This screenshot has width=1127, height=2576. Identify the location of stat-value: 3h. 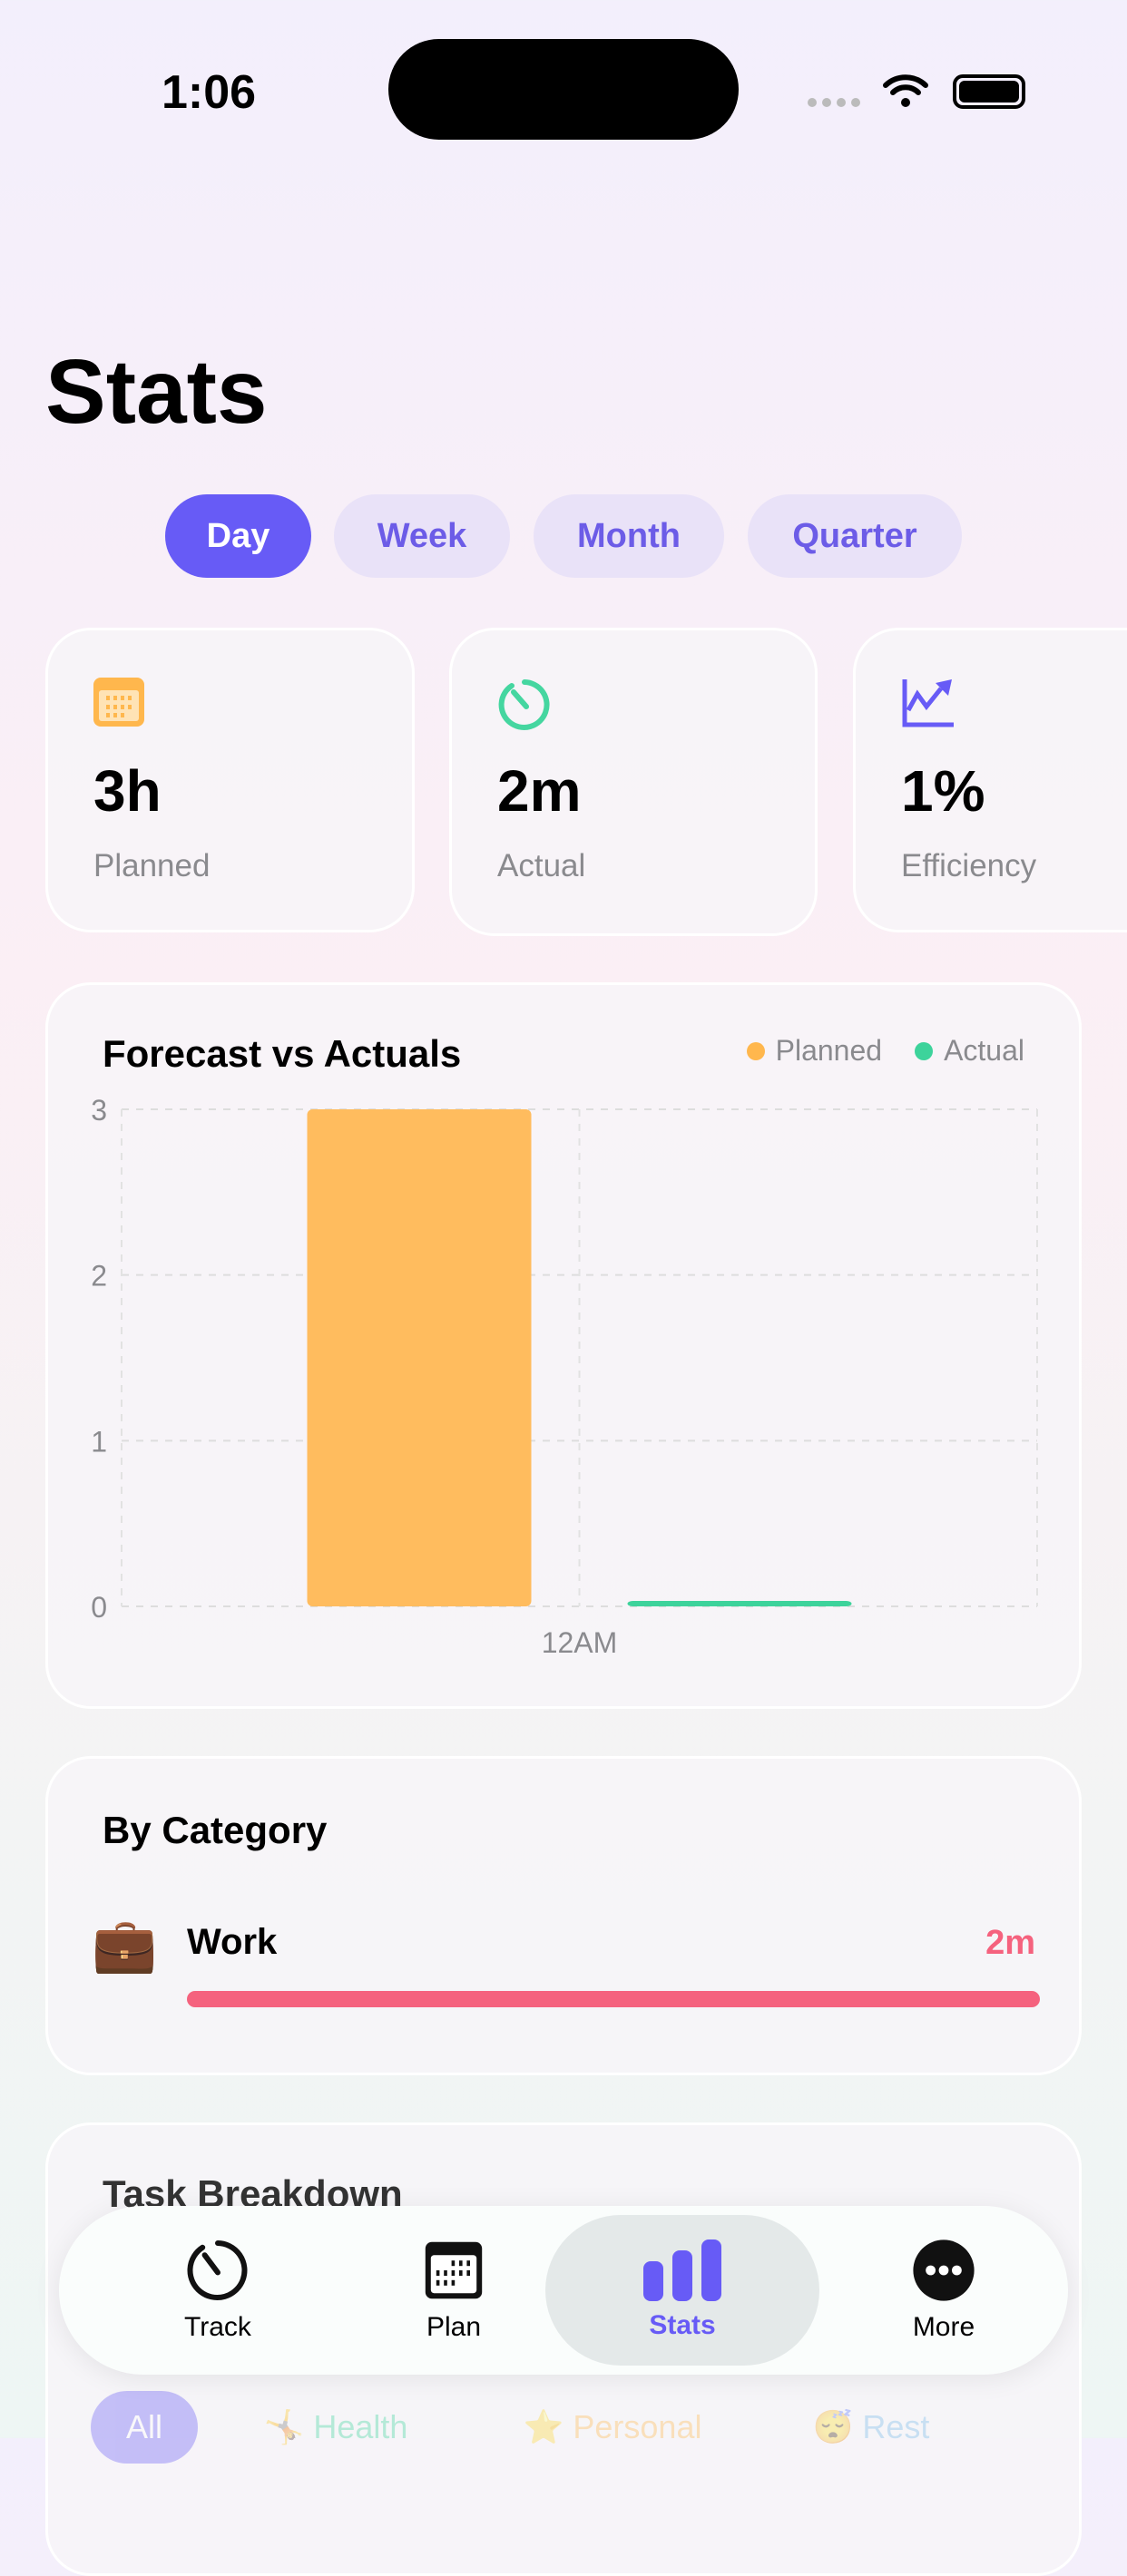
(127, 791).